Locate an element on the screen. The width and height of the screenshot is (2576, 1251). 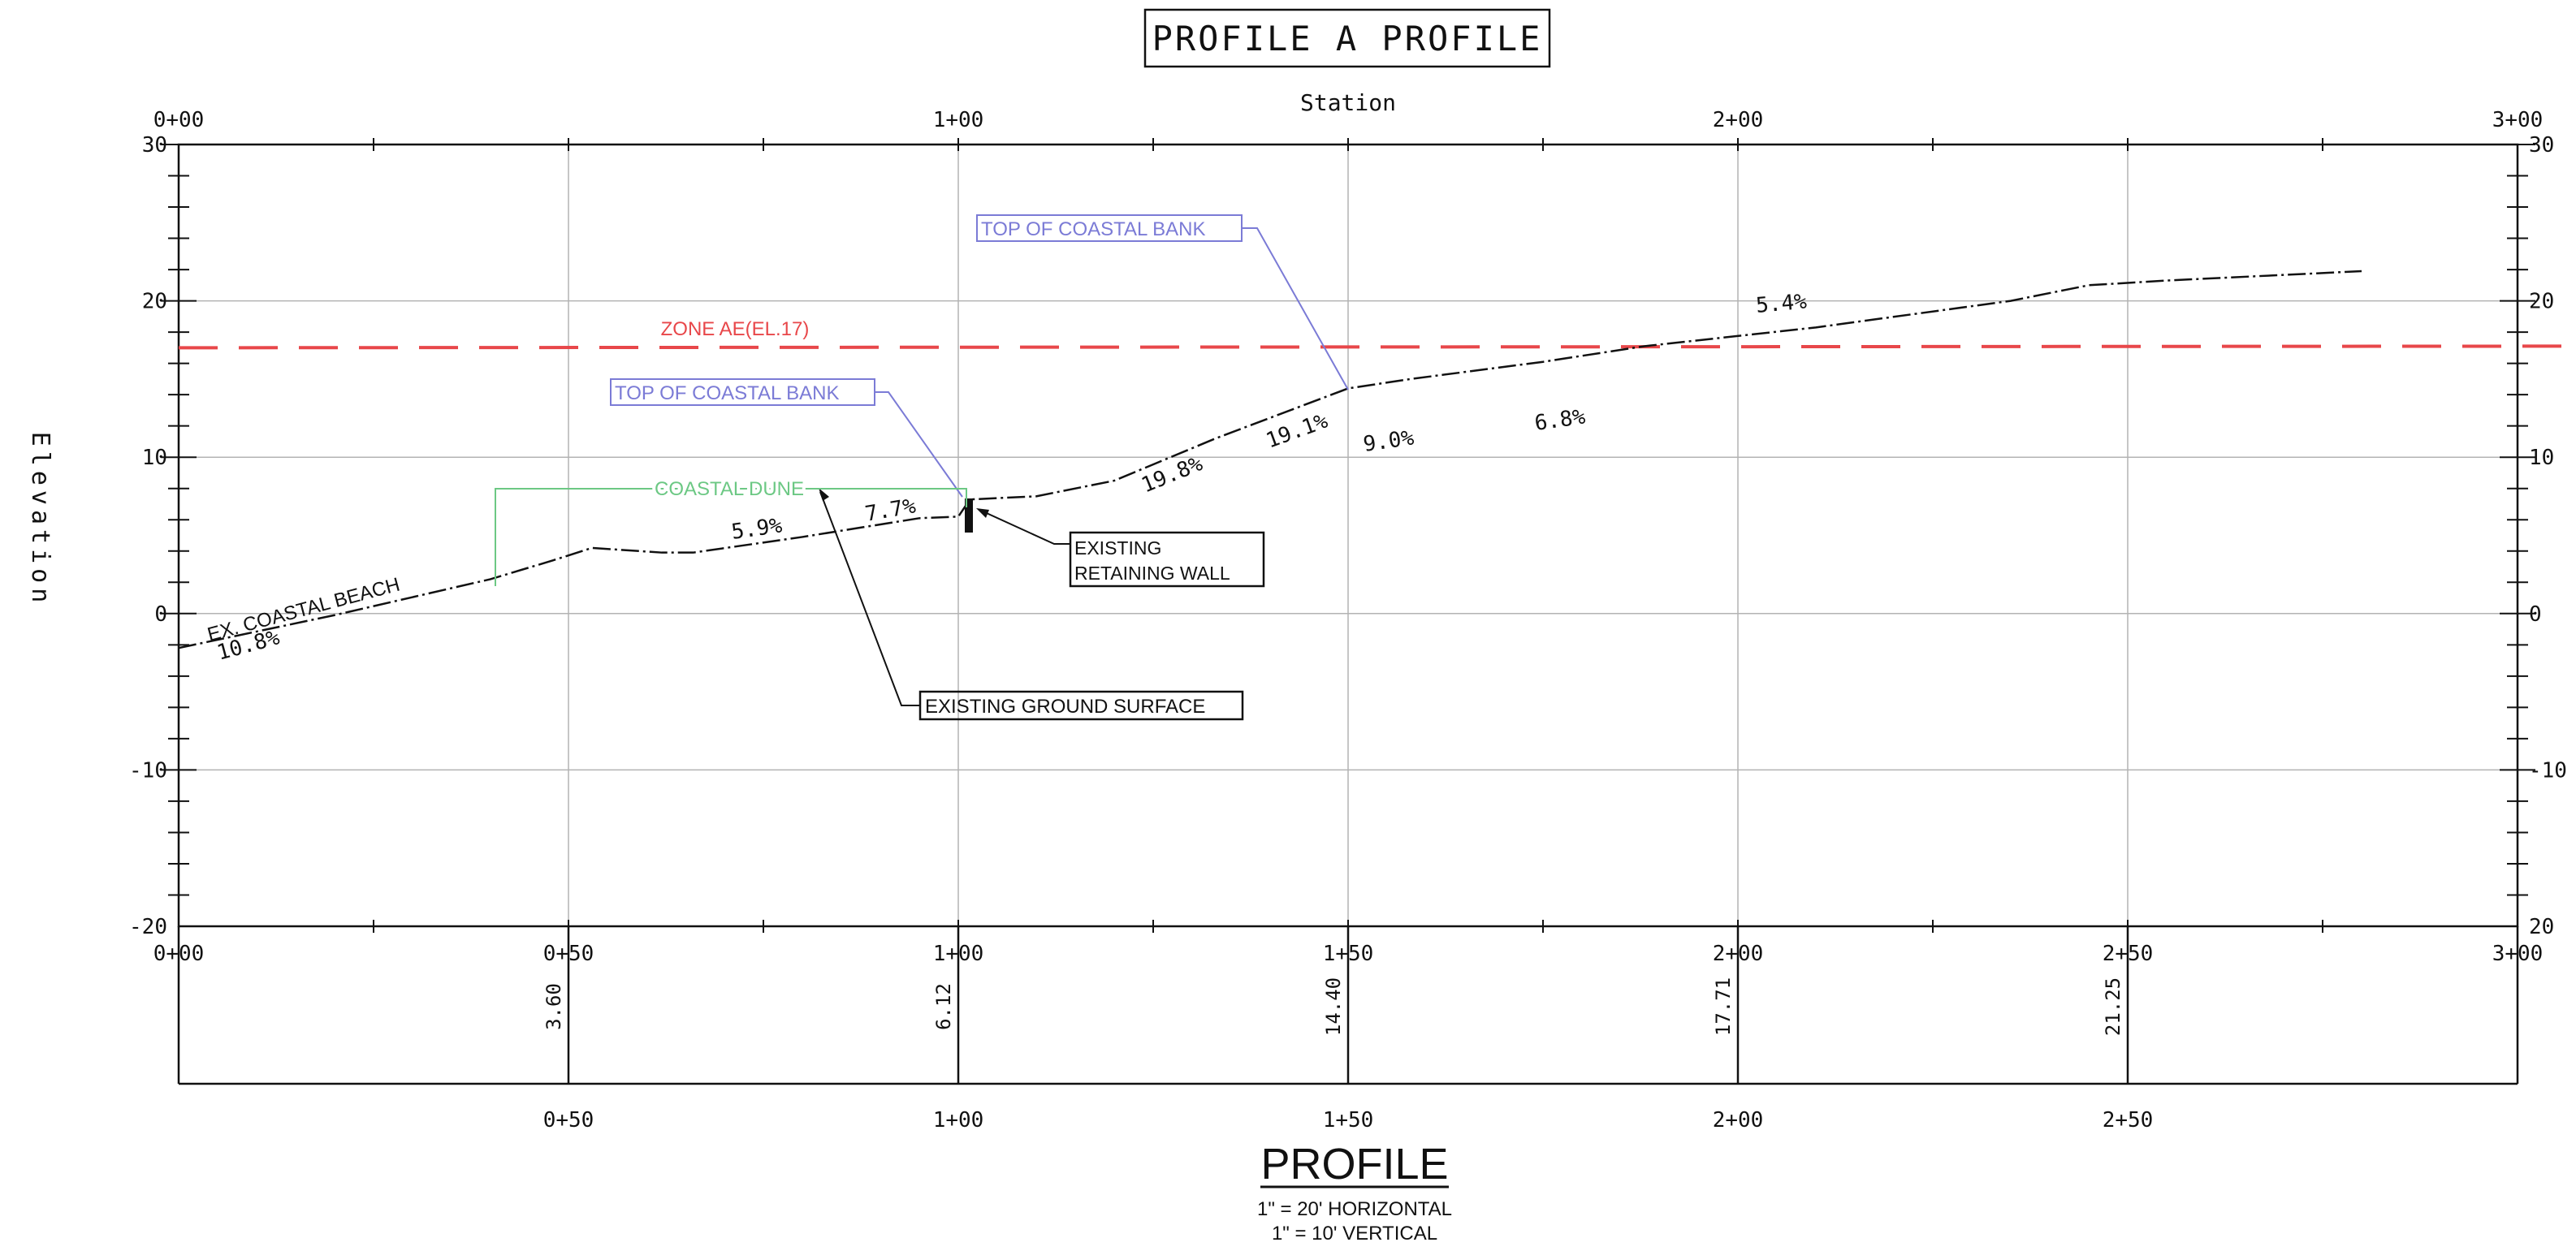
elevation-tick-label-left: 20 is located at coordinates (155, 302).